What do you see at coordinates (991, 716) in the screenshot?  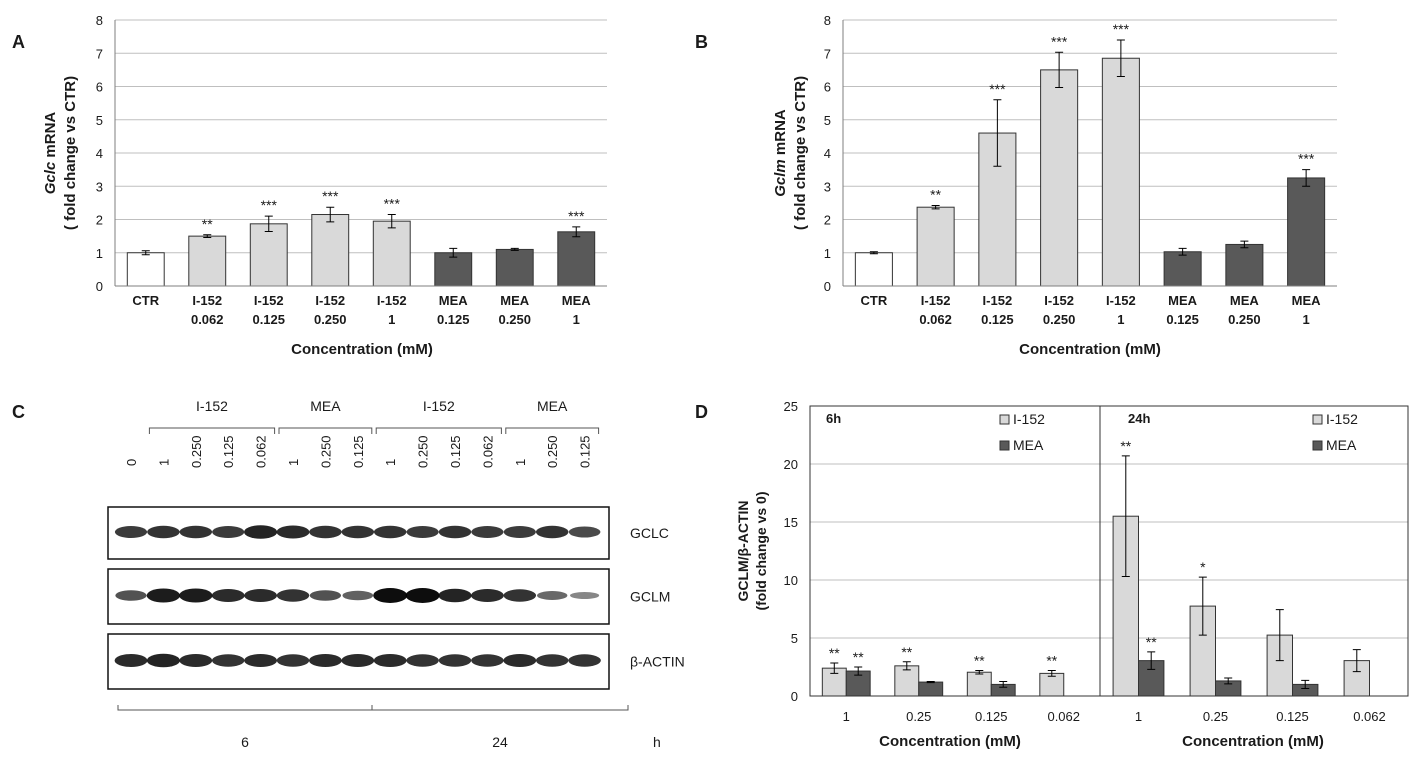 I see `panel-d-6h-x-tick-2: 0.125` at bounding box center [991, 716].